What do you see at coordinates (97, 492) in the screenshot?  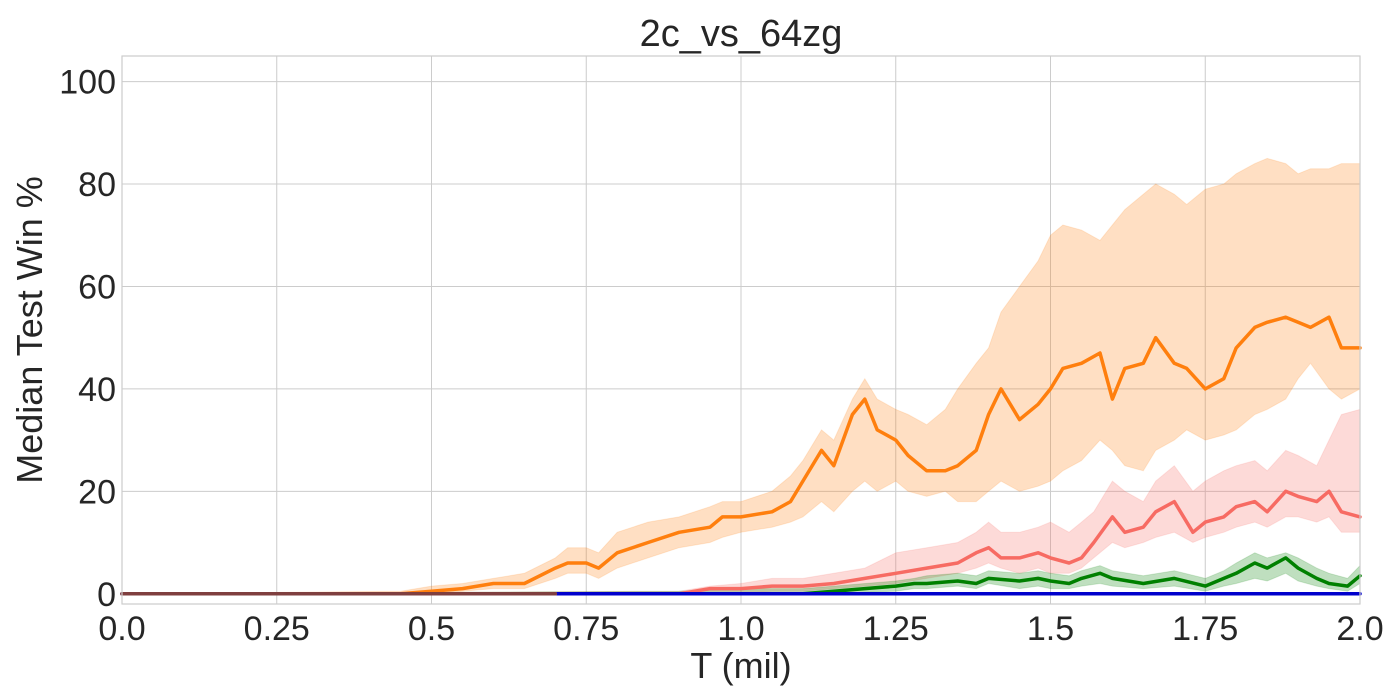 I see `y-tick-label: 20` at bounding box center [97, 492].